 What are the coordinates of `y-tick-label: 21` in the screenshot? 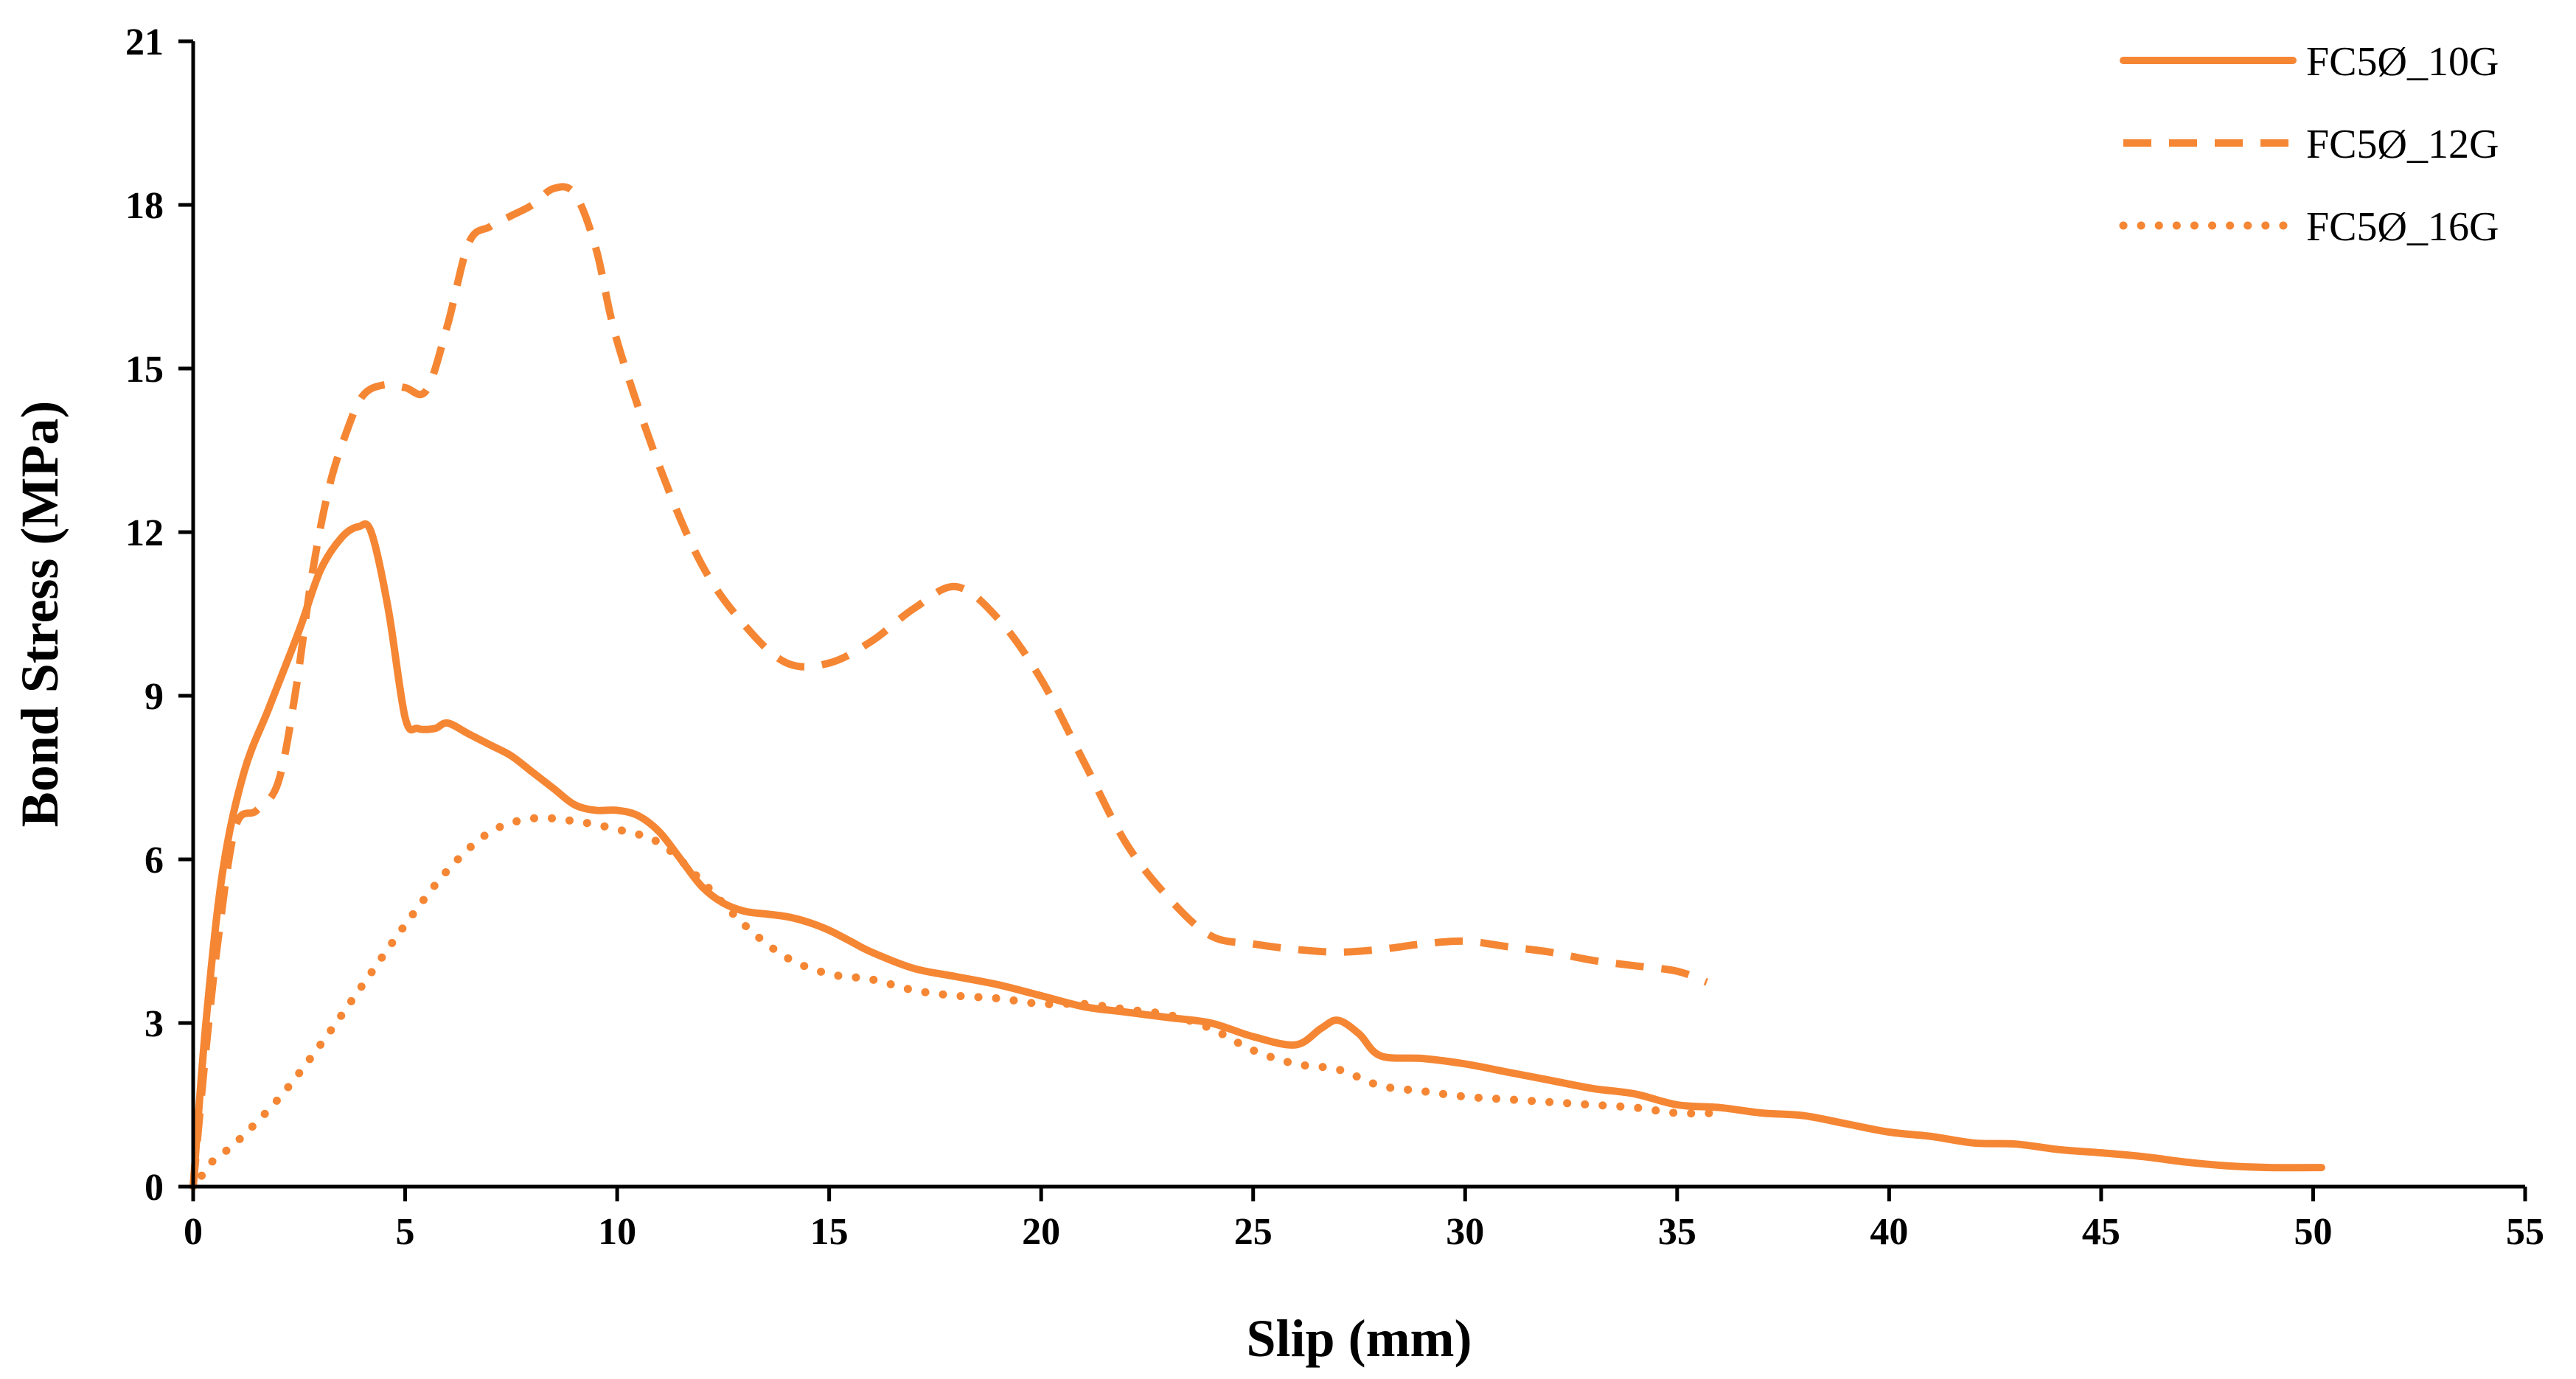 It's located at (145, 42).